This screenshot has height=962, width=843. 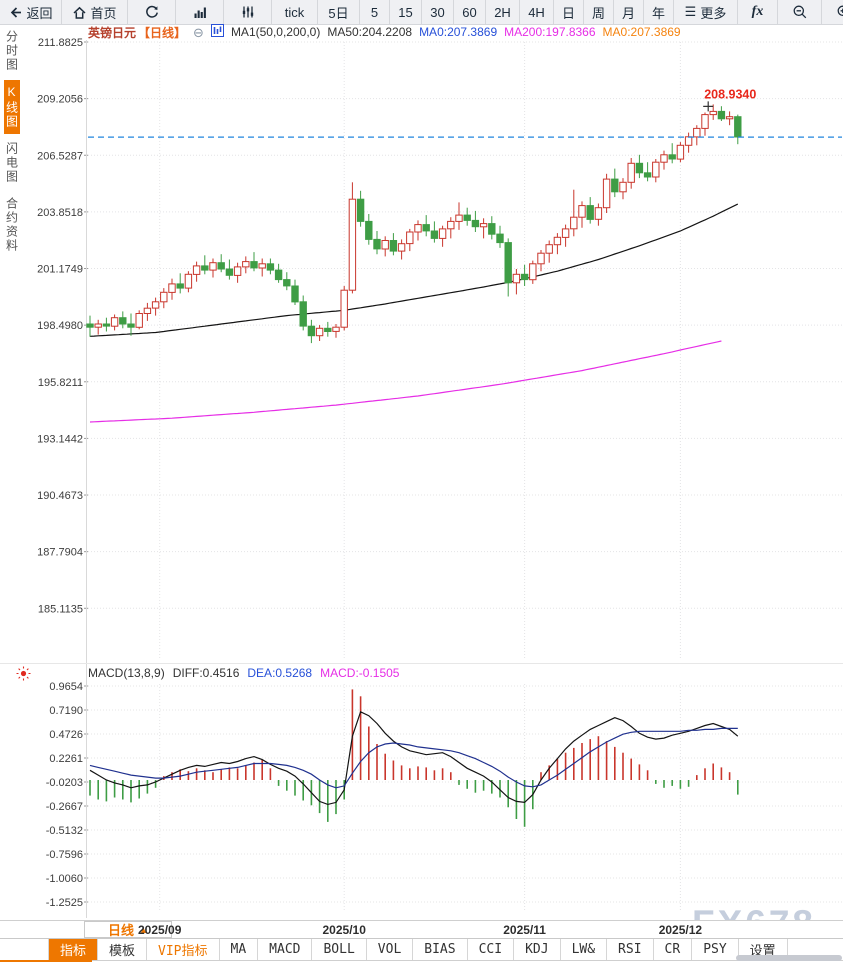 I want to click on toolbar-button-candlestick-sliders, so click(x=248, y=12).